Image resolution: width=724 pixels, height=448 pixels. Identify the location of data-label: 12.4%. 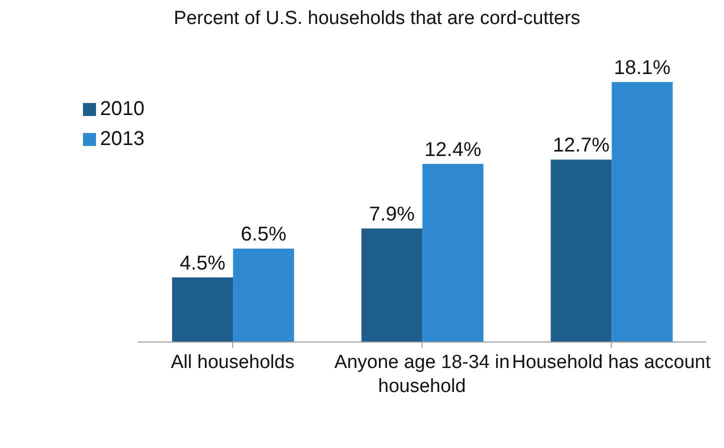
(453, 149).